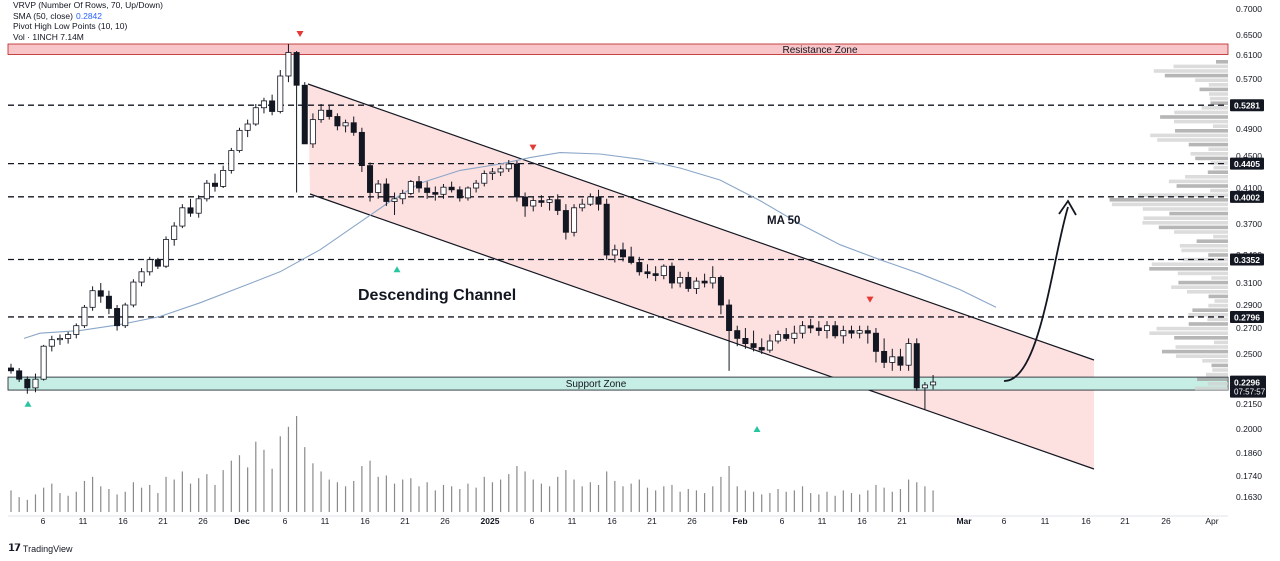 The width and height of the screenshot is (1280, 561). What do you see at coordinates (1247, 383) in the screenshot?
I see `current-price-text: 0.2296` at bounding box center [1247, 383].